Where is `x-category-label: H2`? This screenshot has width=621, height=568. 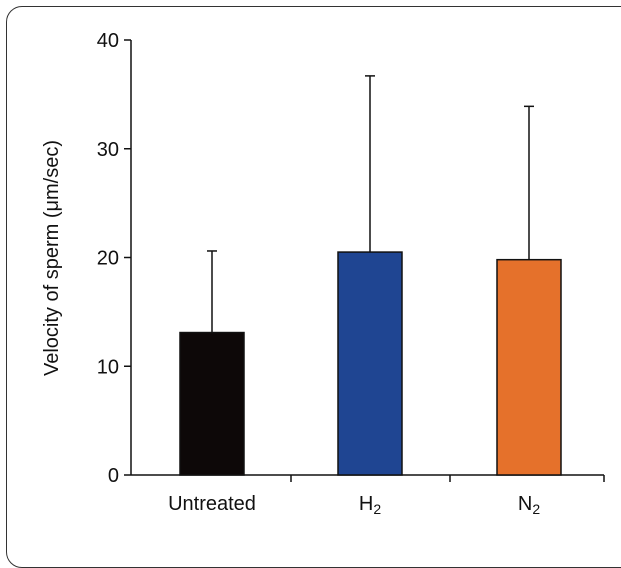 x-category-label: H2 is located at coordinates (370, 505).